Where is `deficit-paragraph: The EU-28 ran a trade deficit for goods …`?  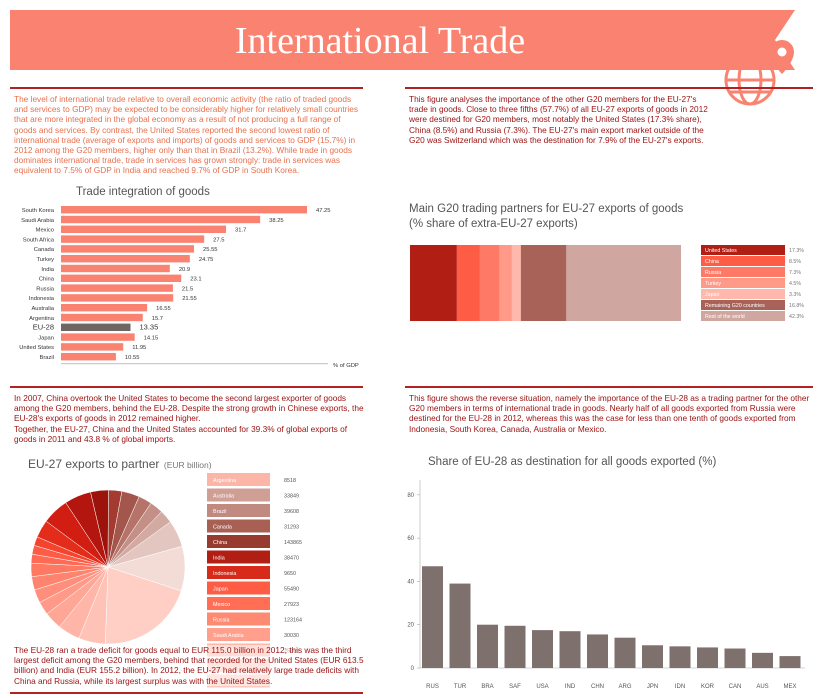 deficit-paragraph: The EU-28 ran a trade deficit for goods … is located at coordinates (190, 665).